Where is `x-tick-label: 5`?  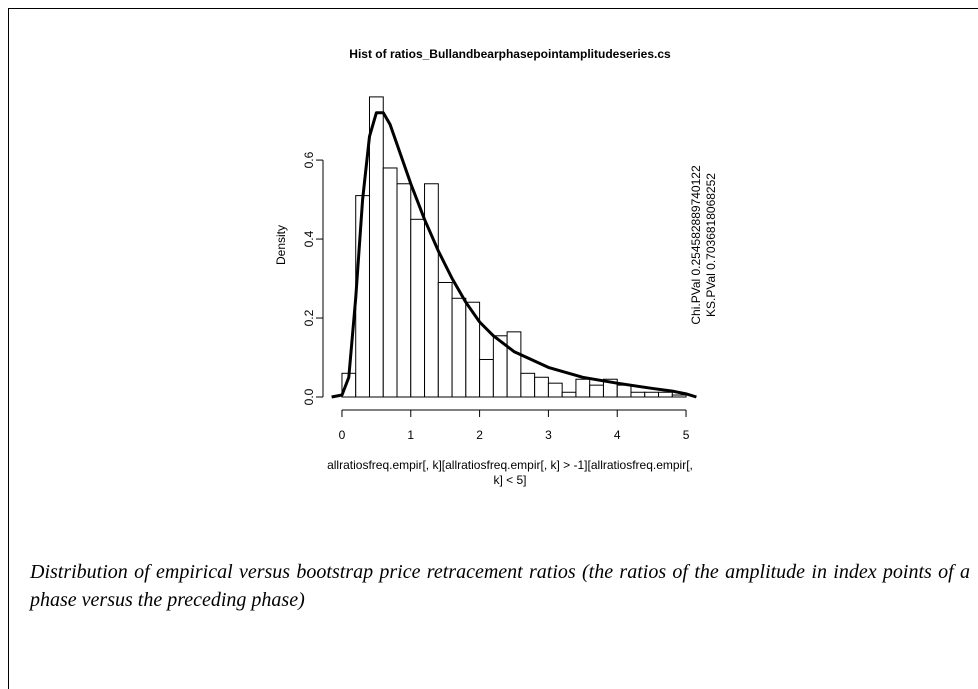 x-tick-label: 5 is located at coordinates (686, 435).